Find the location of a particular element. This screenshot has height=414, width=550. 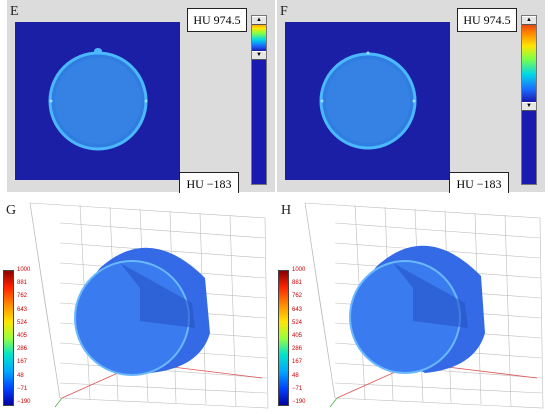

ct-slice-view-f is located at coordinates (367, 101).